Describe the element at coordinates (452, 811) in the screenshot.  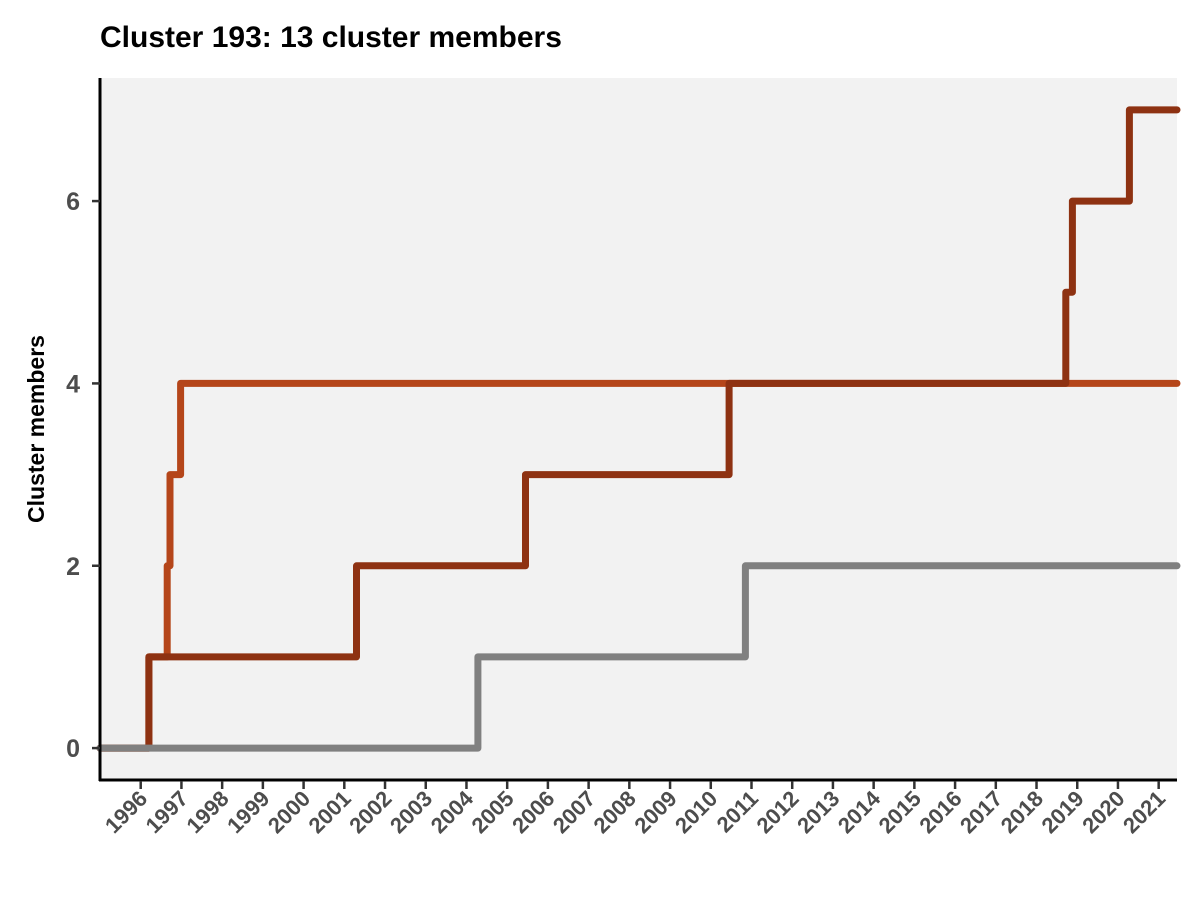
I see `x-tick-label: 2004` at that location.